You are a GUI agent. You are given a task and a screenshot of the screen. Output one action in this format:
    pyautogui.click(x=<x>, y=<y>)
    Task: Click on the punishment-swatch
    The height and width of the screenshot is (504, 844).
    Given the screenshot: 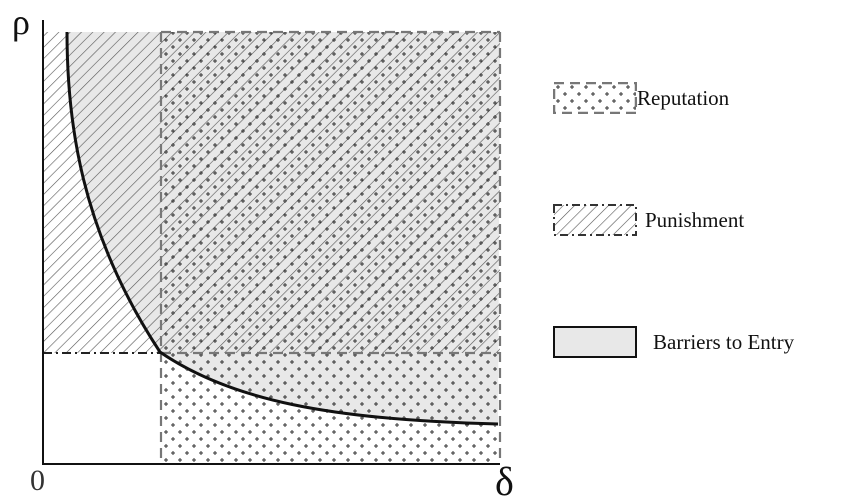 What is the action you would take?
    pyautogui.click(x=595, y=220)
    